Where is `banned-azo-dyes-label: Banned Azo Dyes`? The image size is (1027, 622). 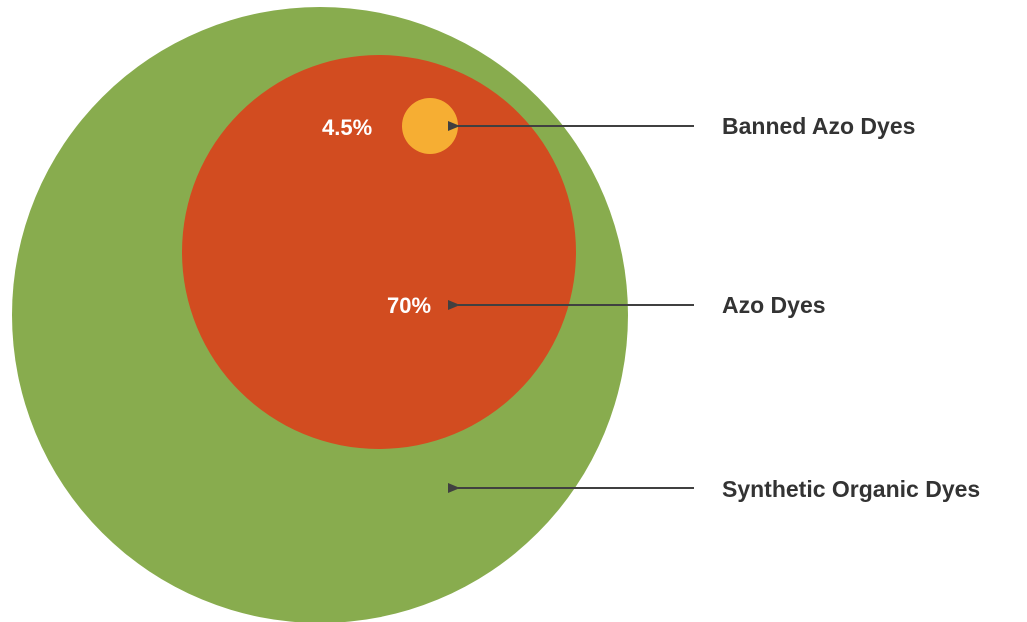
banned-azo-dyes-label: Banned Azo Dyes is located at coordinates (818, 126).